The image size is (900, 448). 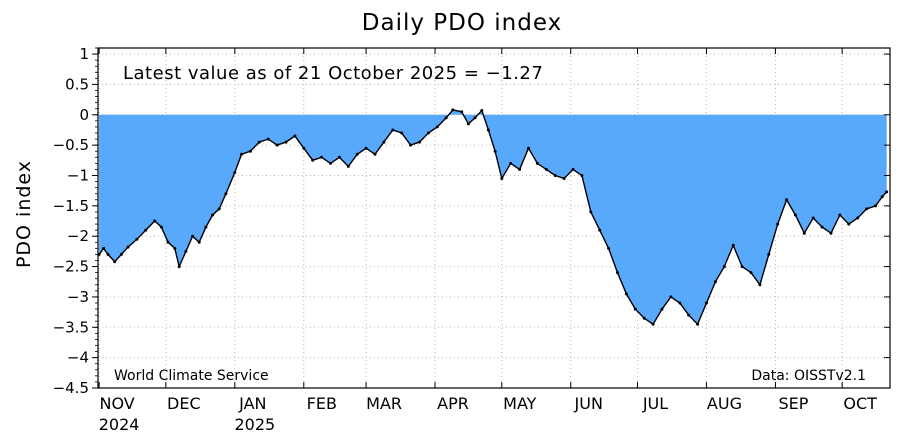 What do you see at coordinates (78, 358) in the screenshot?
I see `y-tick-label: −4` at bounding box center [78, 358].